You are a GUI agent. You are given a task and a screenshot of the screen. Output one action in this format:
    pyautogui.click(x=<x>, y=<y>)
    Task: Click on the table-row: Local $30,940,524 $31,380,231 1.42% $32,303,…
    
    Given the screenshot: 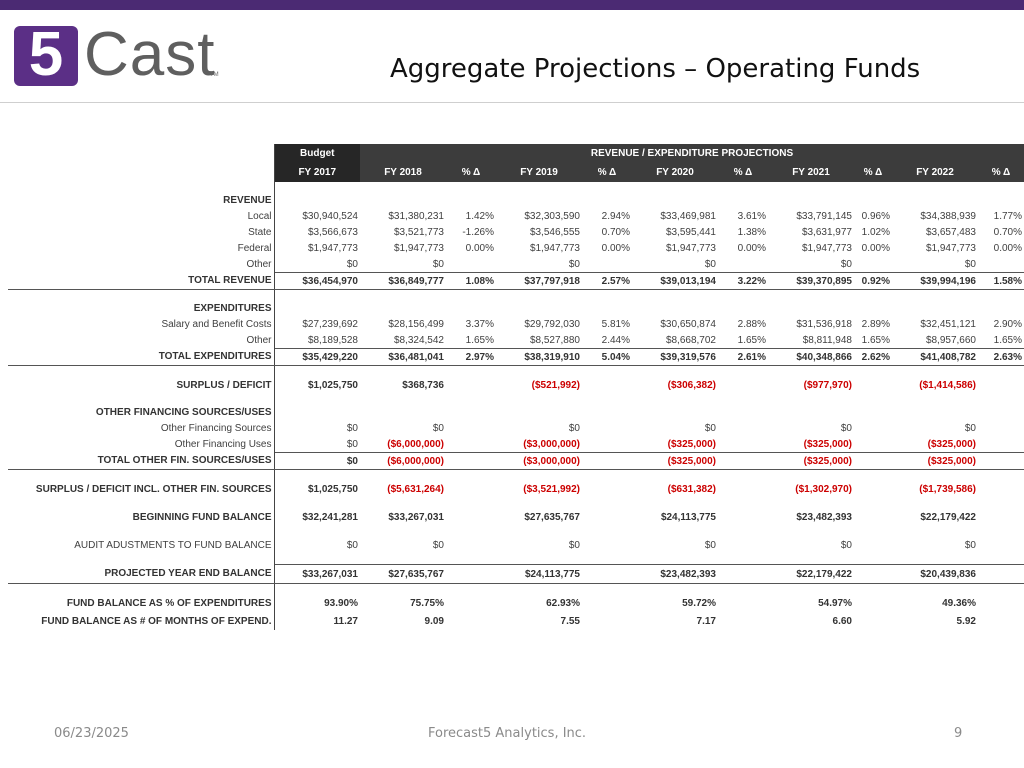 What is the action you would take?
    pyautogui.click(x=516, y=216)
    